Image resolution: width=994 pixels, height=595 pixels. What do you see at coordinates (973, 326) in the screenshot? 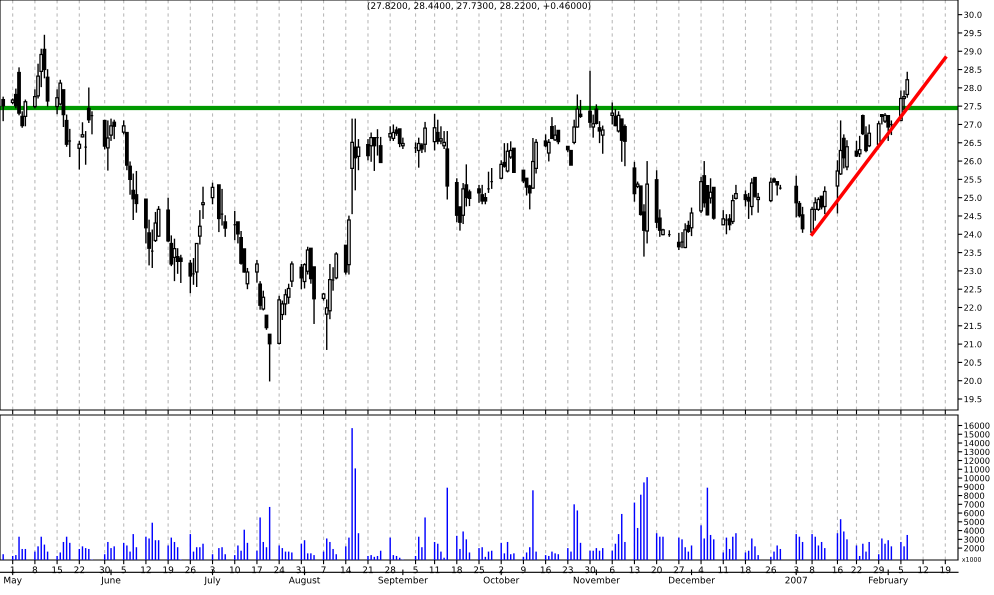
I see `y-tick-label: 21.5` at bounding box center [973, 326].